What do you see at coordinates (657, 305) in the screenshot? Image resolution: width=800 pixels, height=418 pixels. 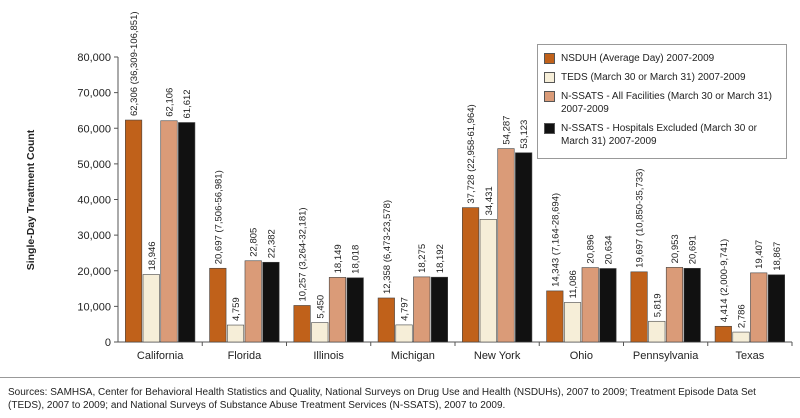 I see `value-label: 5,819` at bounding box center [657, 305].